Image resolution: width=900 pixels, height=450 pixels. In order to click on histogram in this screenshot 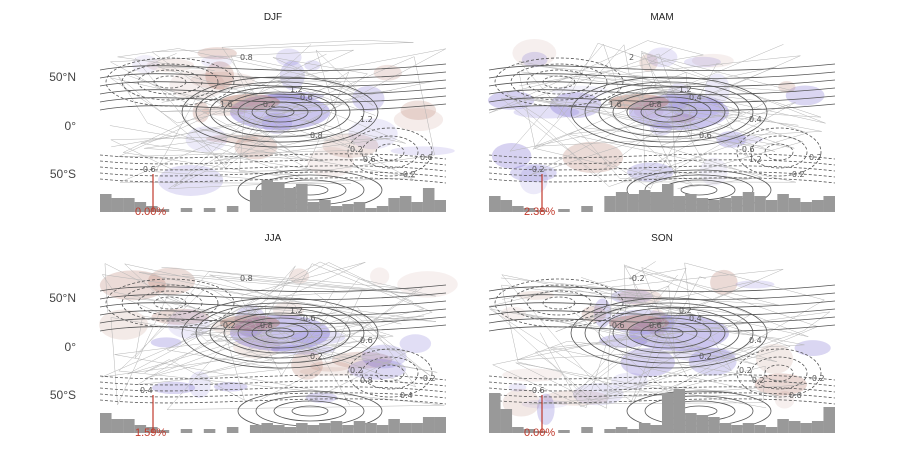, I will do `click(273, 196)`.